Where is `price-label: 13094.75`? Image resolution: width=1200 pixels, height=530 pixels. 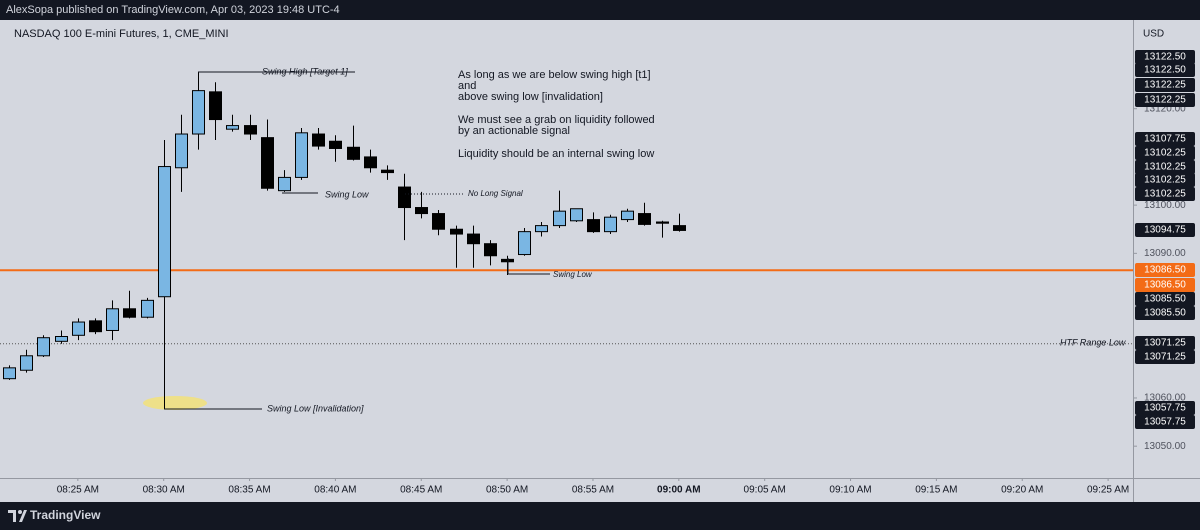 price-label: 13094.75 is located at coordinates (1165, 230).